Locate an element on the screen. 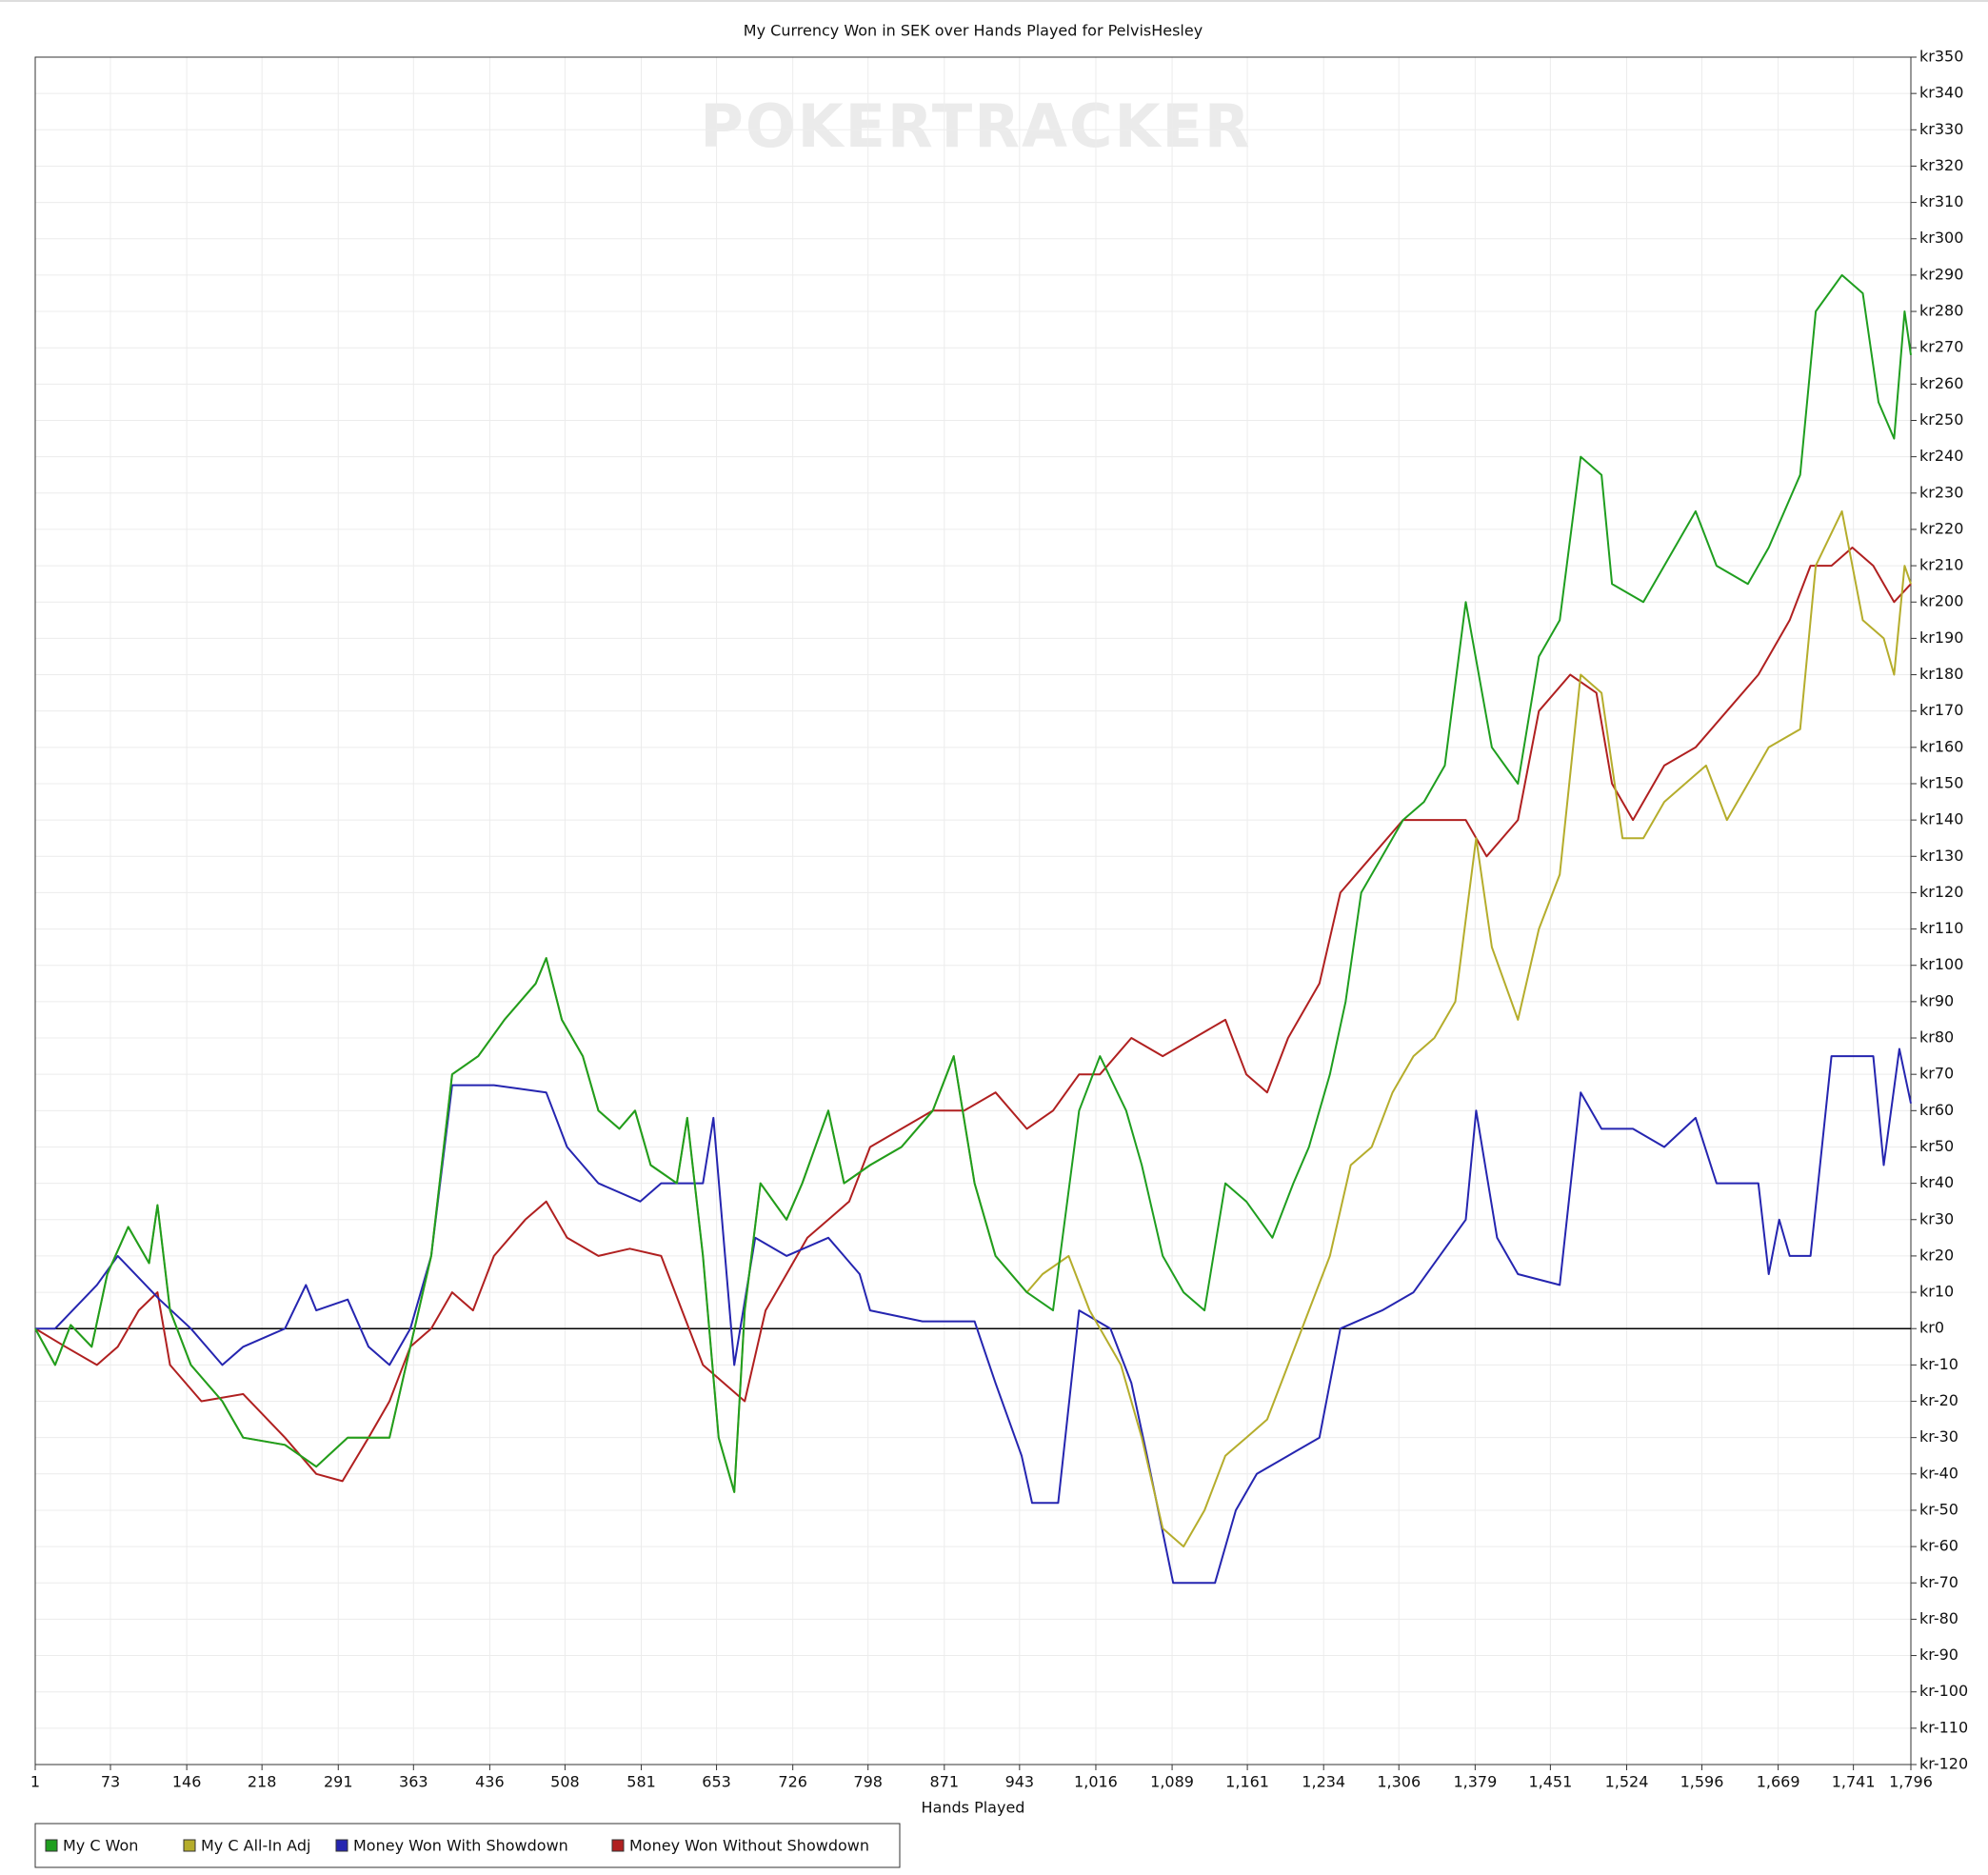 The image size is (1988, 1875). y-tick-label: kr320 is located at coordinates (1941, 165).